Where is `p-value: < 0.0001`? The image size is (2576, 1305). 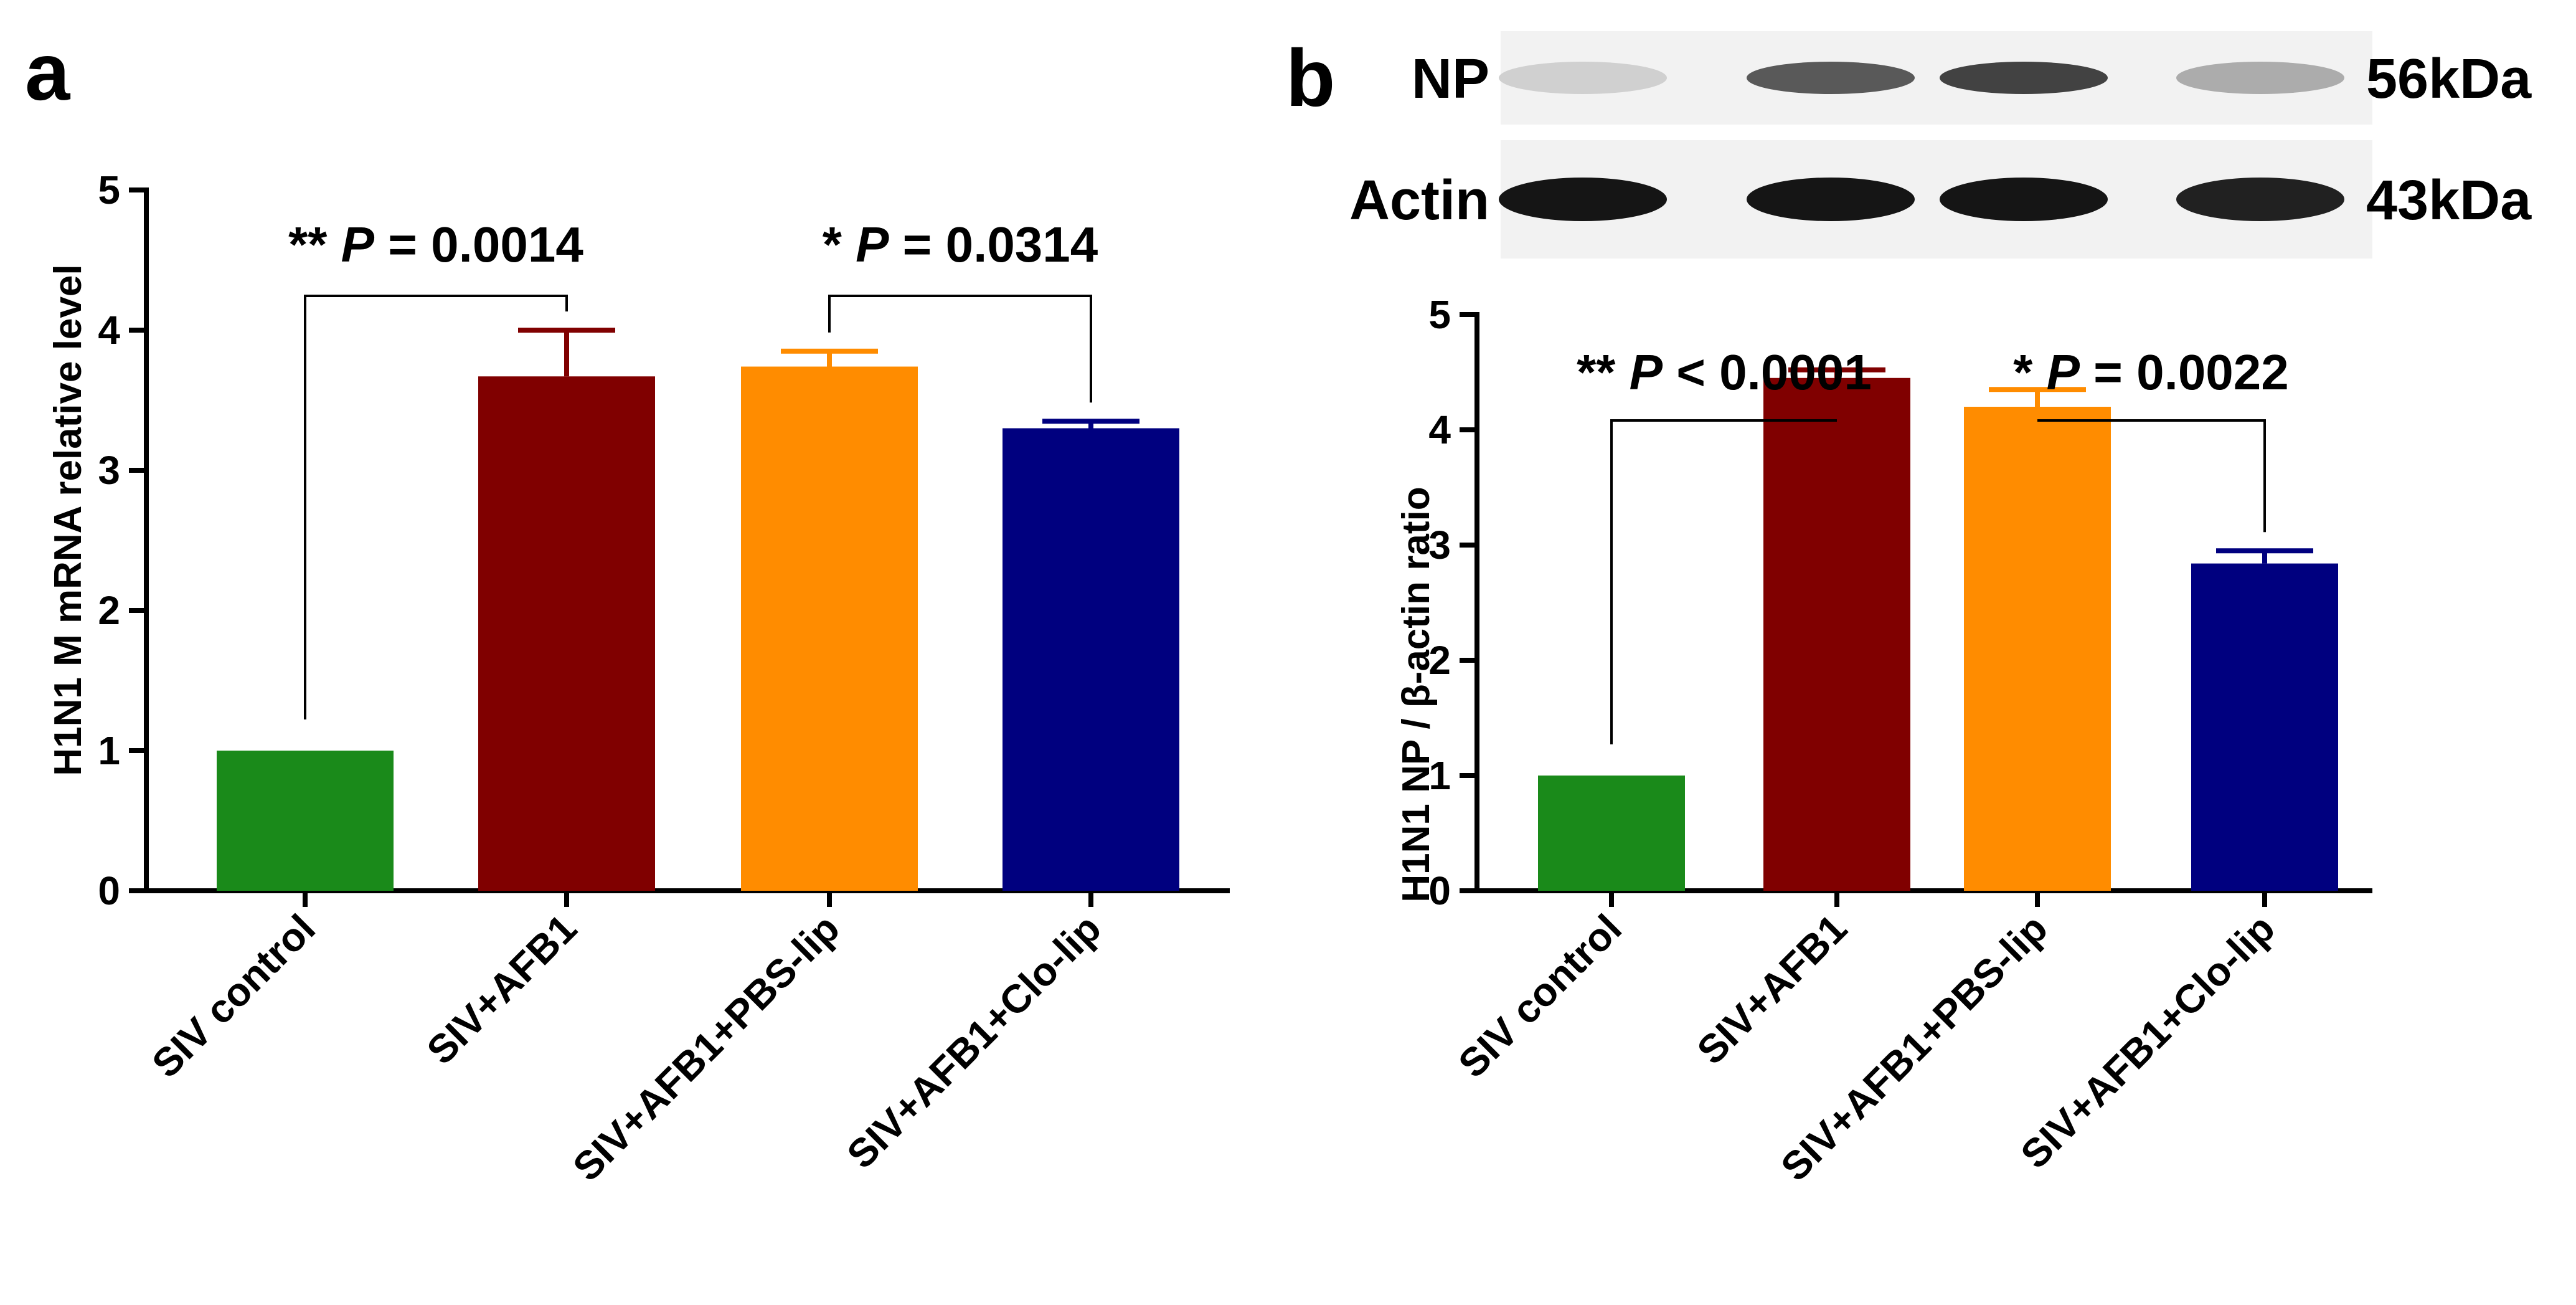 p-value: < 0.0001 is located at coordinates (1767, 372).